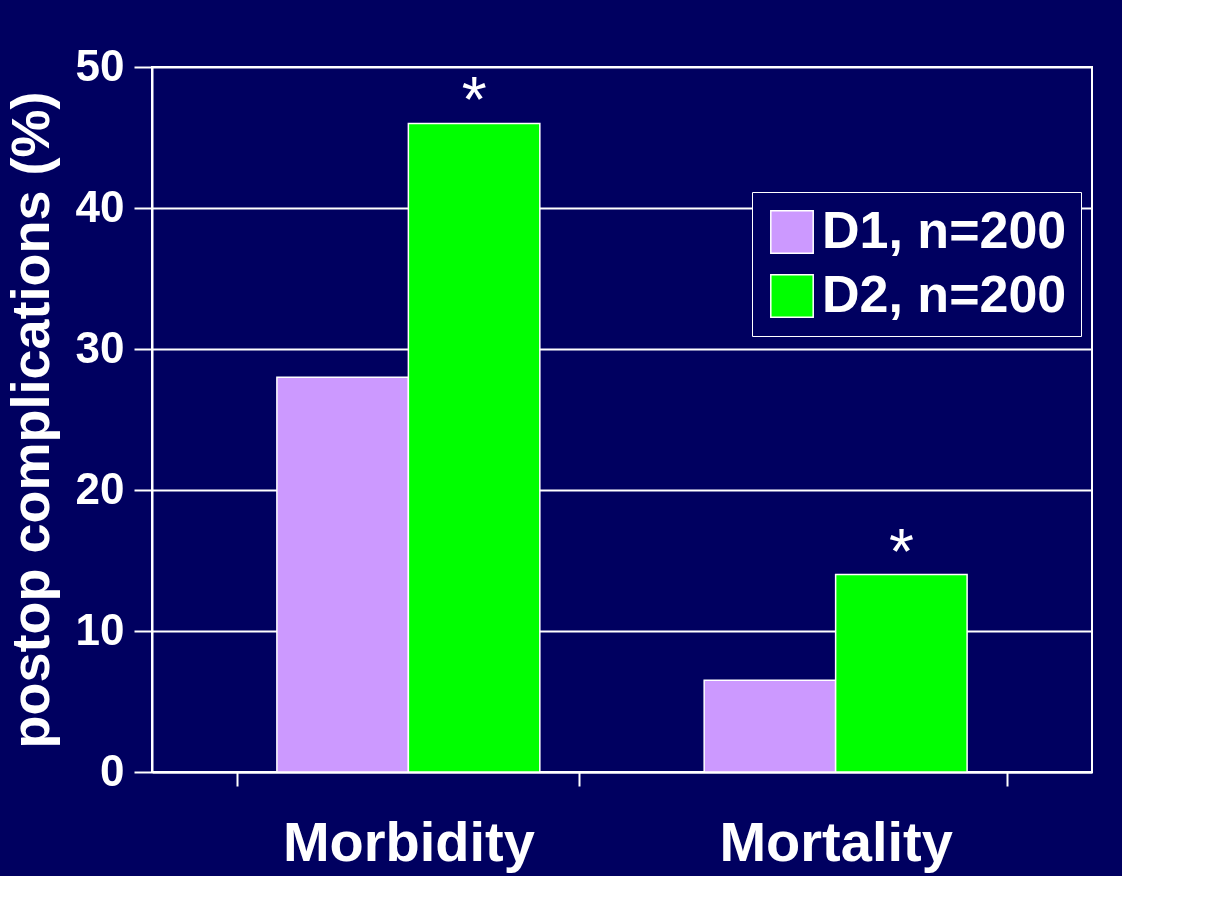  Describe the element at coordinates (30, 420) in the screenshot. I see `y-axis-title: postop complications (%)` at that location.